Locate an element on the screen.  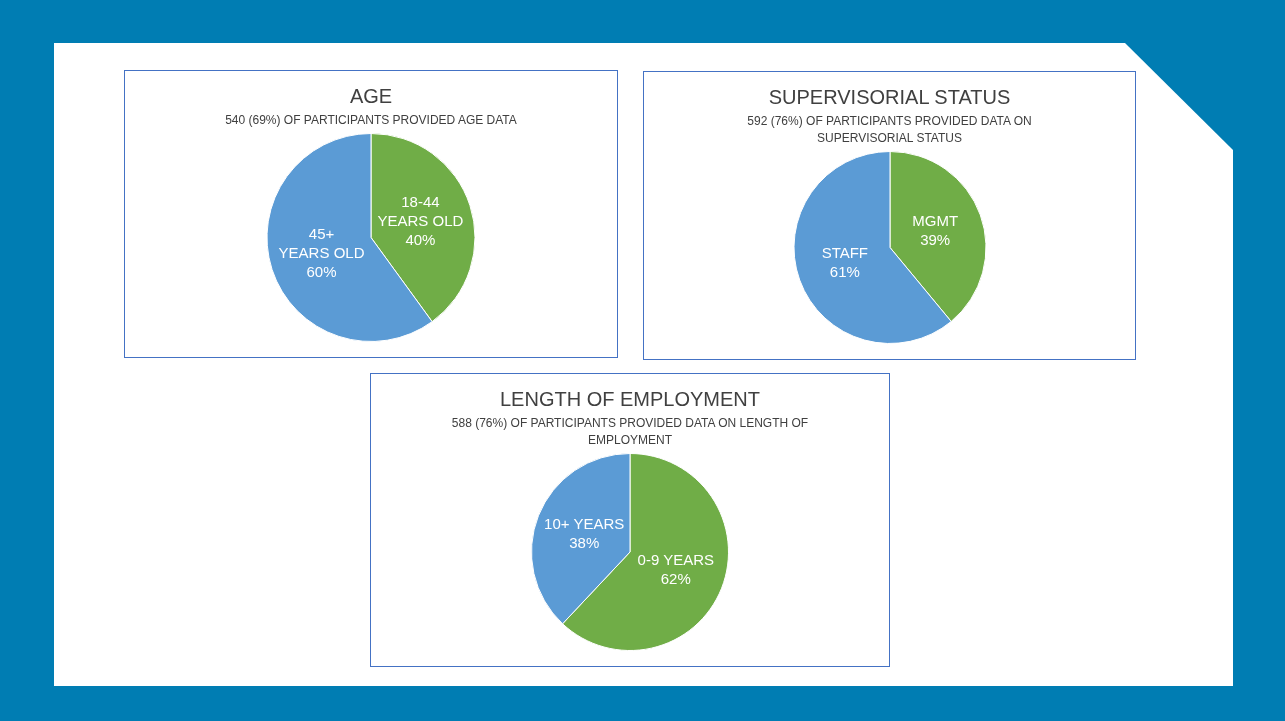
slice-label: 0-9 YEARS is located at coordinates (676, 559).